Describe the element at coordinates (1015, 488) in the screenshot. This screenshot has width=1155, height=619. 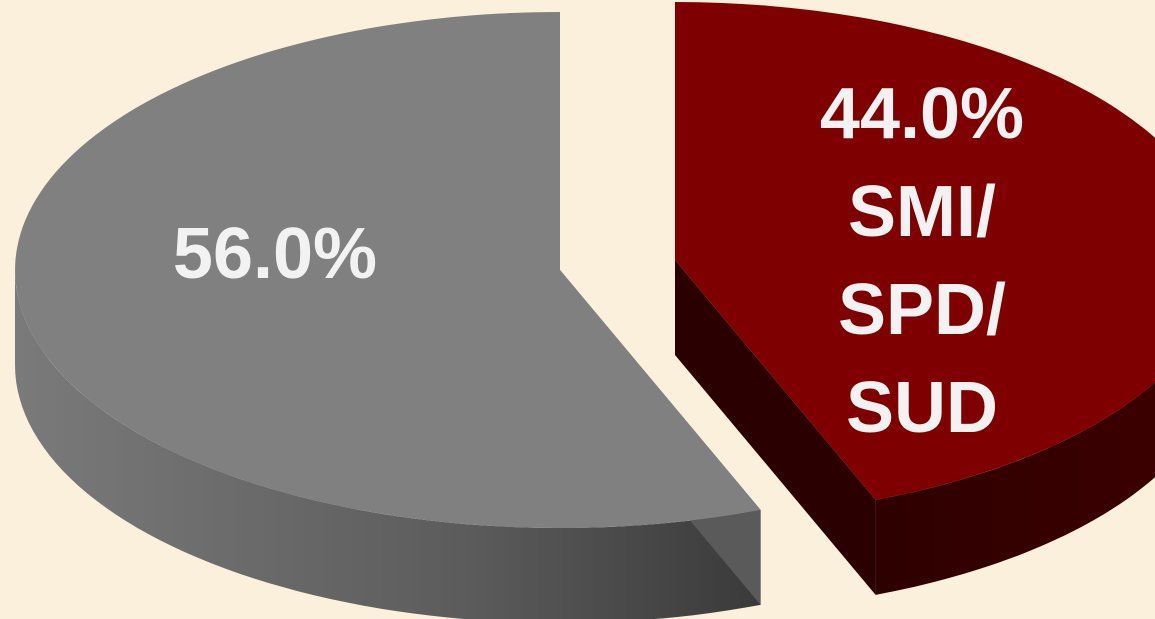
I see `pie-slice-side-wall` at that location.